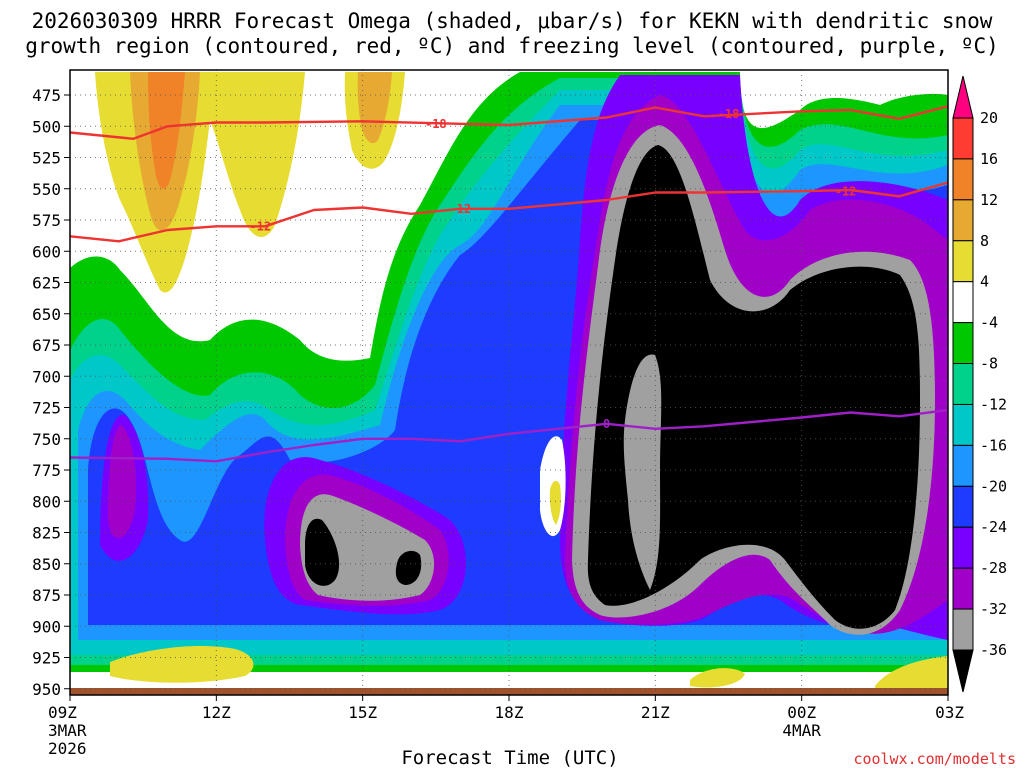 The width and height of the screenshot is (1024, 768). I want to click on y-tick-label: 875, so click(46, 595).